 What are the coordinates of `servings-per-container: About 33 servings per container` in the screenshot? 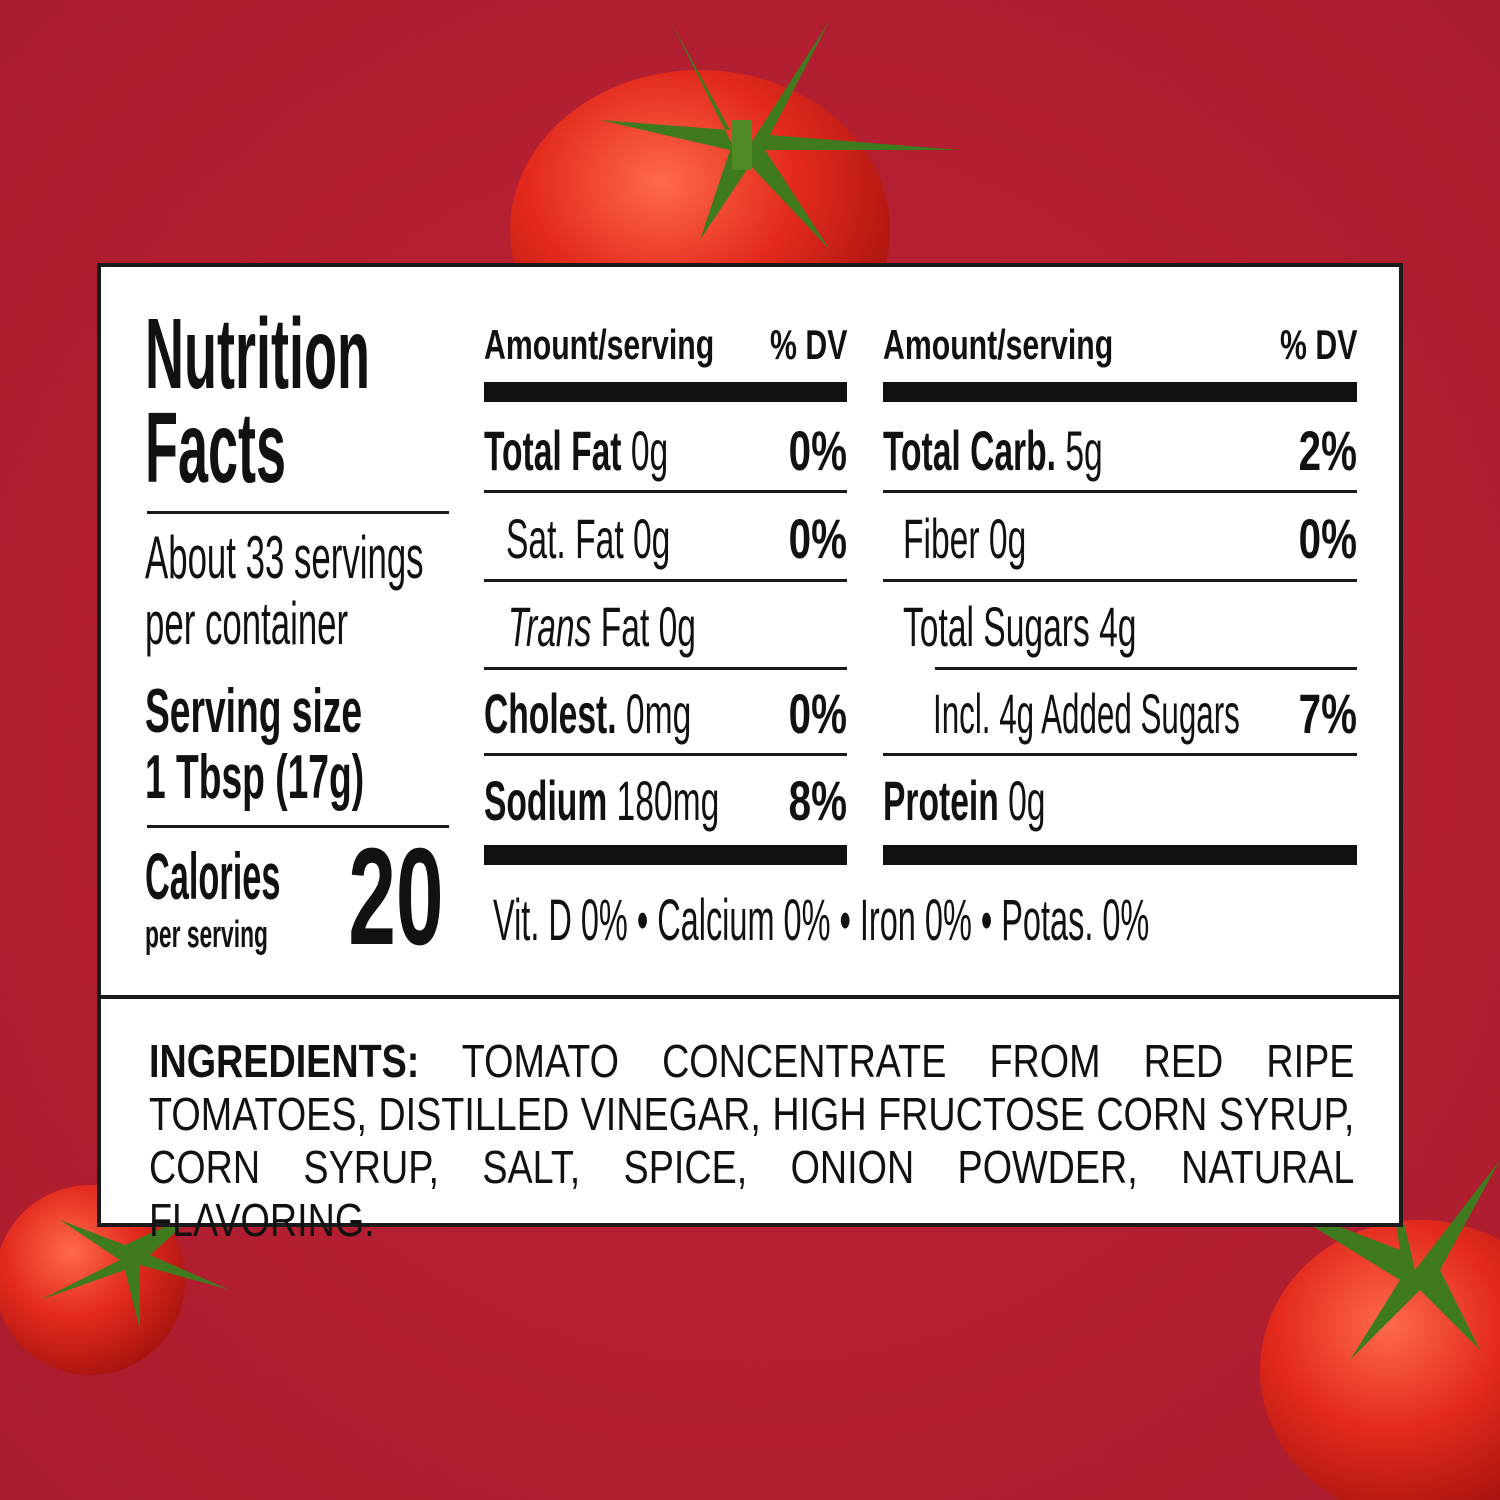 It's located at (284, 590).